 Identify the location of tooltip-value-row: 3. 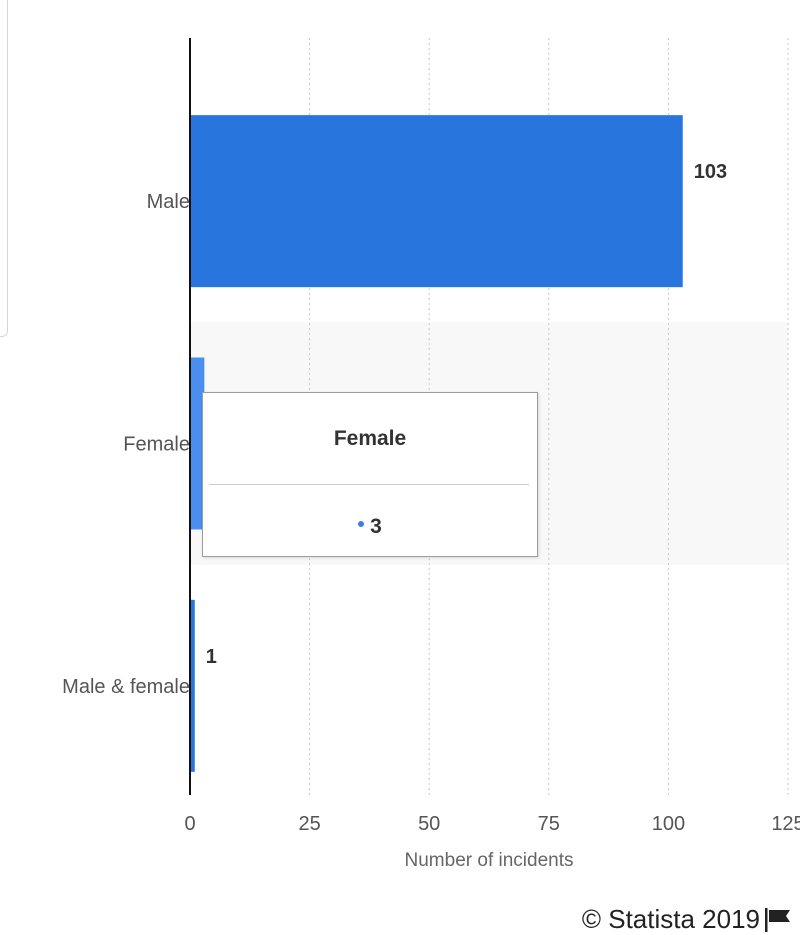
(370, 527).